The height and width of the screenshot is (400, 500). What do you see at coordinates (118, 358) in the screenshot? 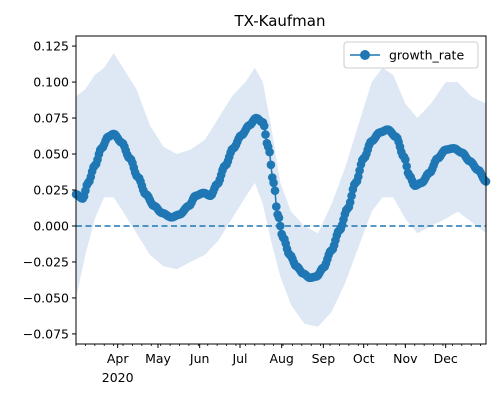
I see `x-tick-label: Apr` at bounding box center [118, 358].